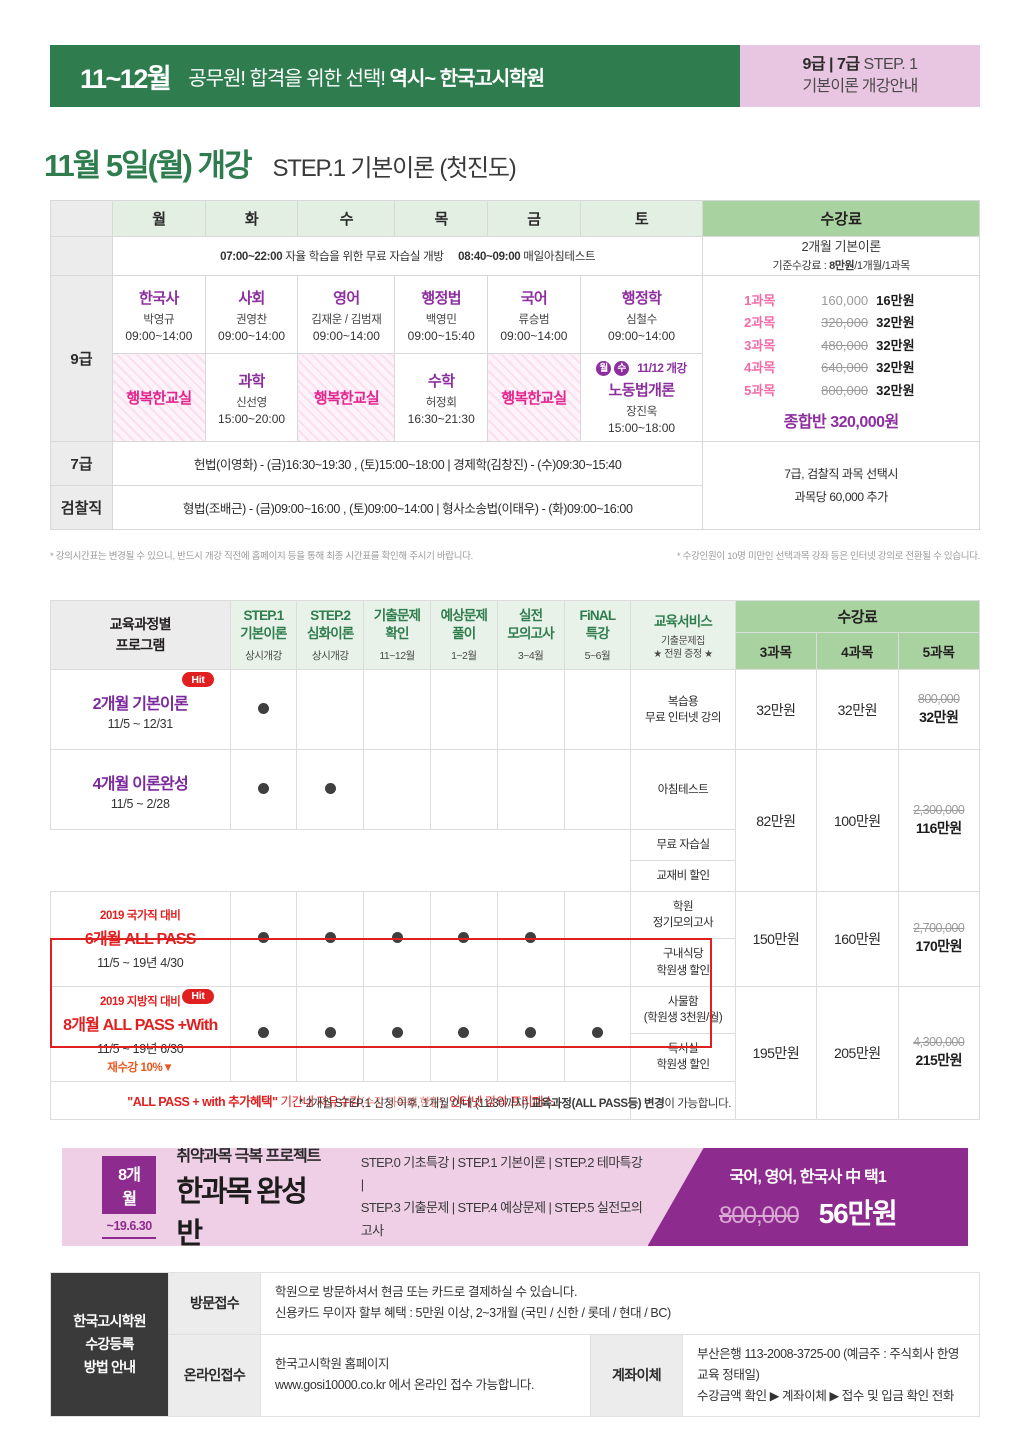 The image size is (1024, 1430). What do you see at coordinates (845, 345) in the screenshot?
I see `fee-original-price: 480,000` at bounding box center [845, 345].